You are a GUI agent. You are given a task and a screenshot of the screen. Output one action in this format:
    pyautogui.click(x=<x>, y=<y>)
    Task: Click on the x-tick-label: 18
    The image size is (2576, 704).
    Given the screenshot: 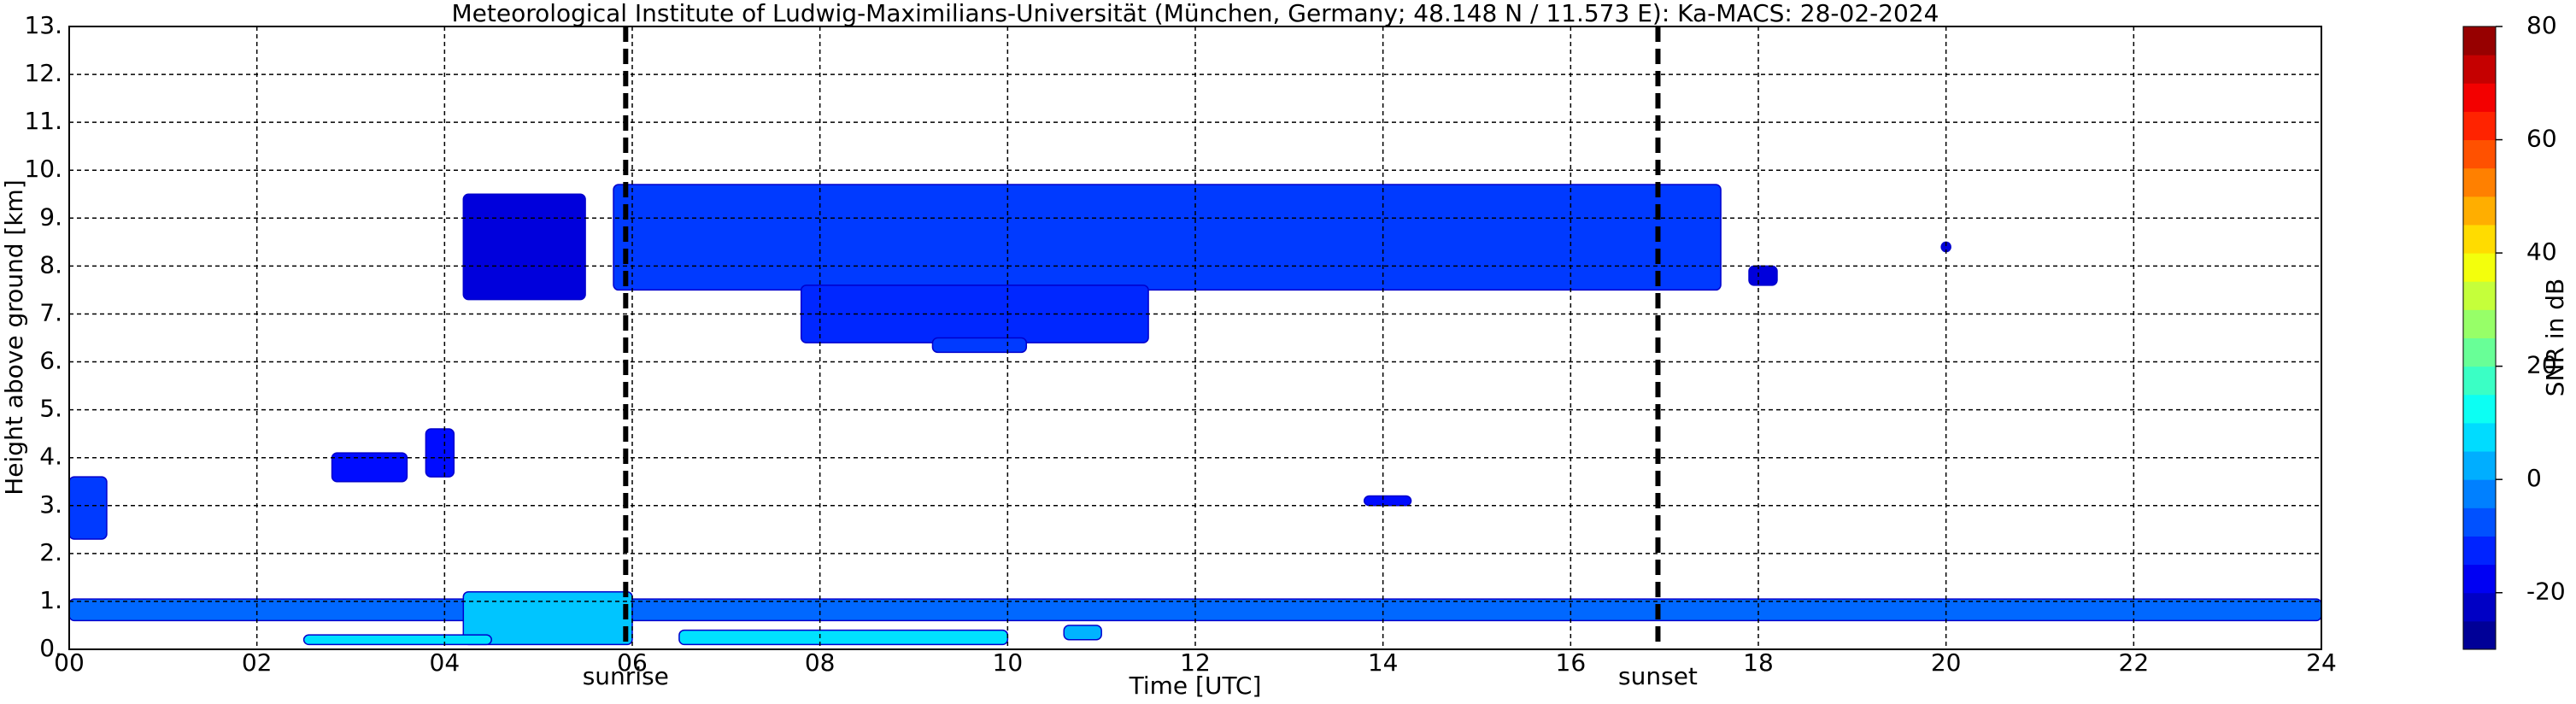 What is the action you would take?
    pyautogui.click(x=1758, y=662)
    